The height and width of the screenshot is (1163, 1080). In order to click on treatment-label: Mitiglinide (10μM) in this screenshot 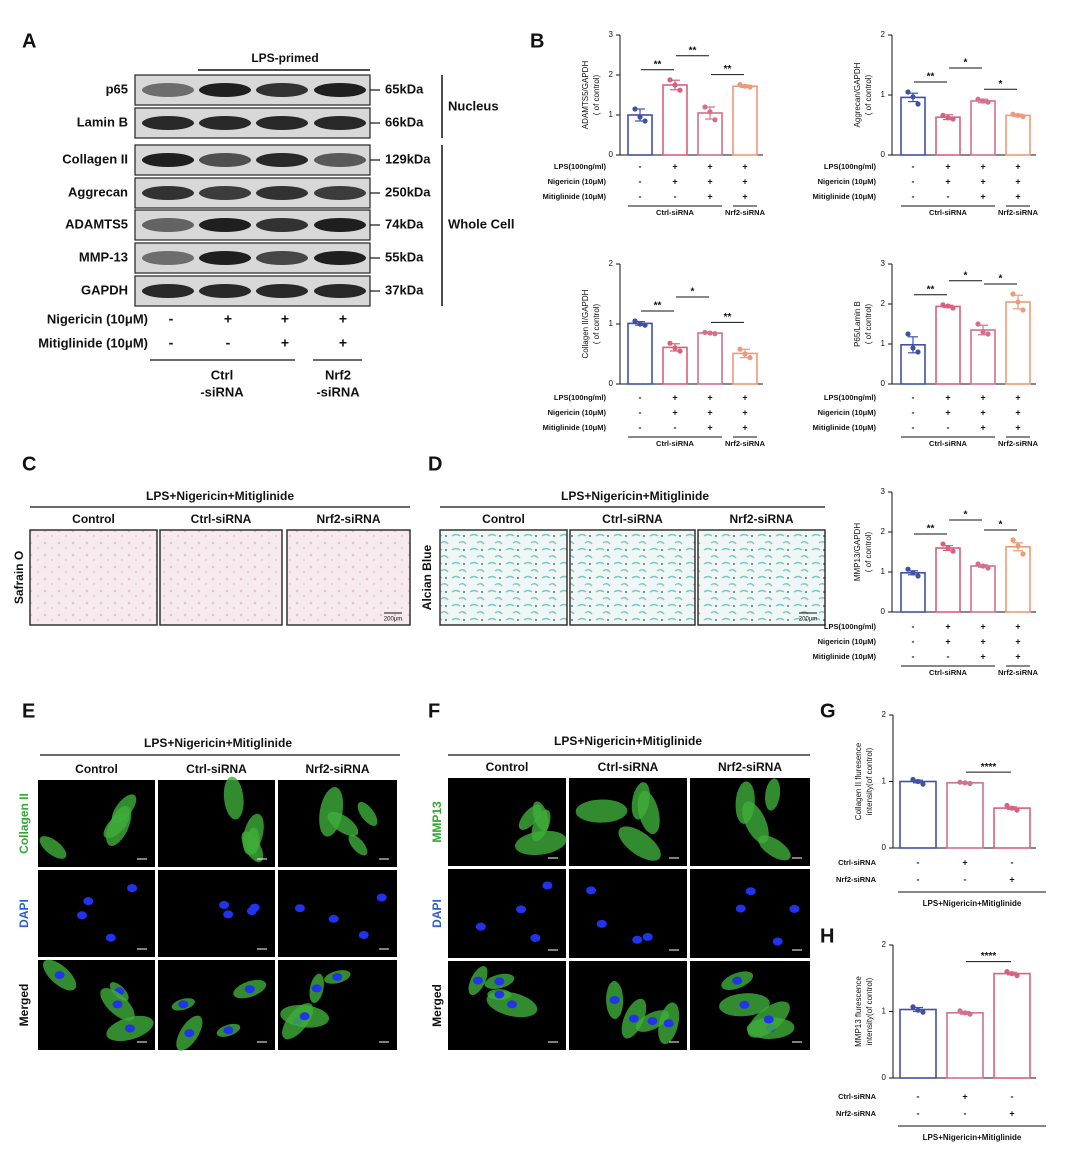, I will do `click(93, 342)`.